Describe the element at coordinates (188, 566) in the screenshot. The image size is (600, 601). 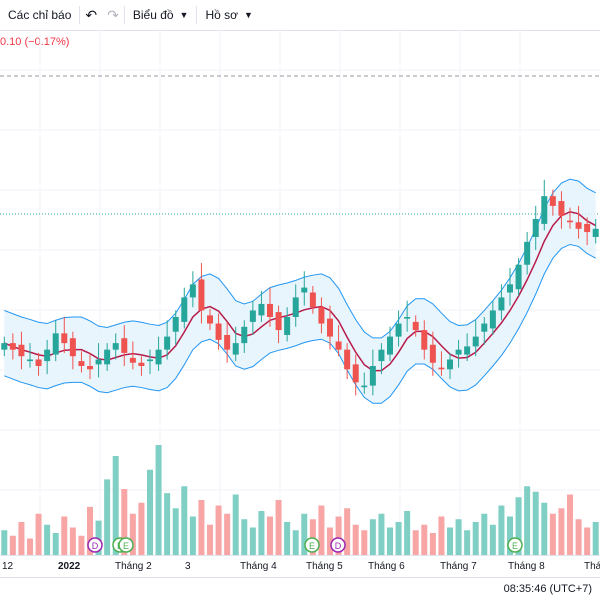
I see `time-axis-label: 3` at that location.